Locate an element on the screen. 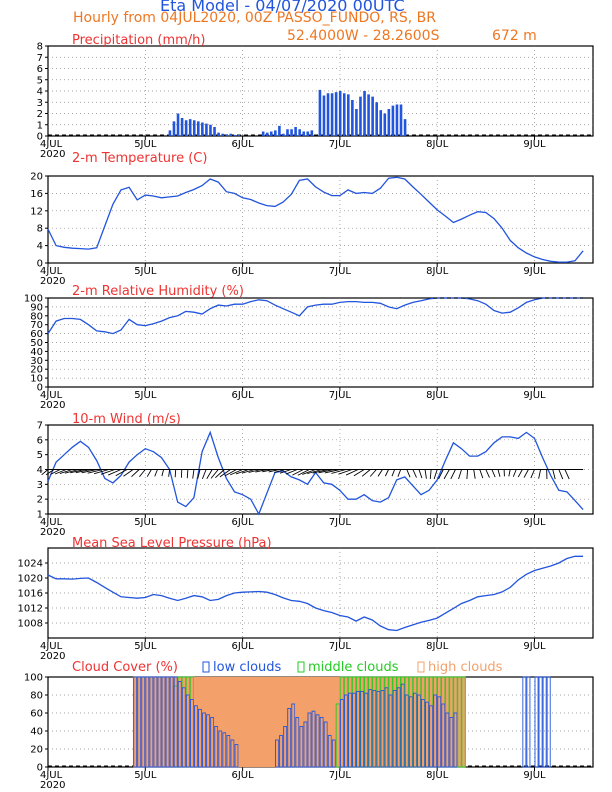  precip-ytick-label: 8 is located at coordinates (40, 47).